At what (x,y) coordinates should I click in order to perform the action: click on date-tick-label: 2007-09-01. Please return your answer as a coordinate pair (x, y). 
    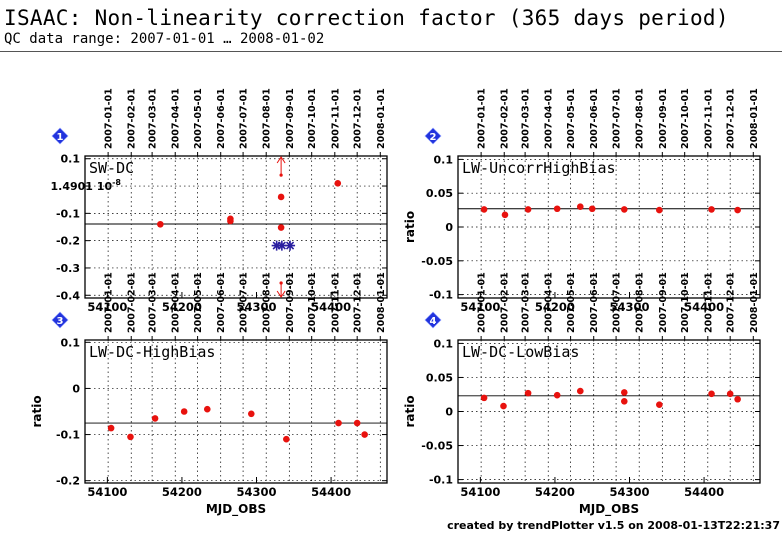
    Looking at the image, I should click on (663, 302).